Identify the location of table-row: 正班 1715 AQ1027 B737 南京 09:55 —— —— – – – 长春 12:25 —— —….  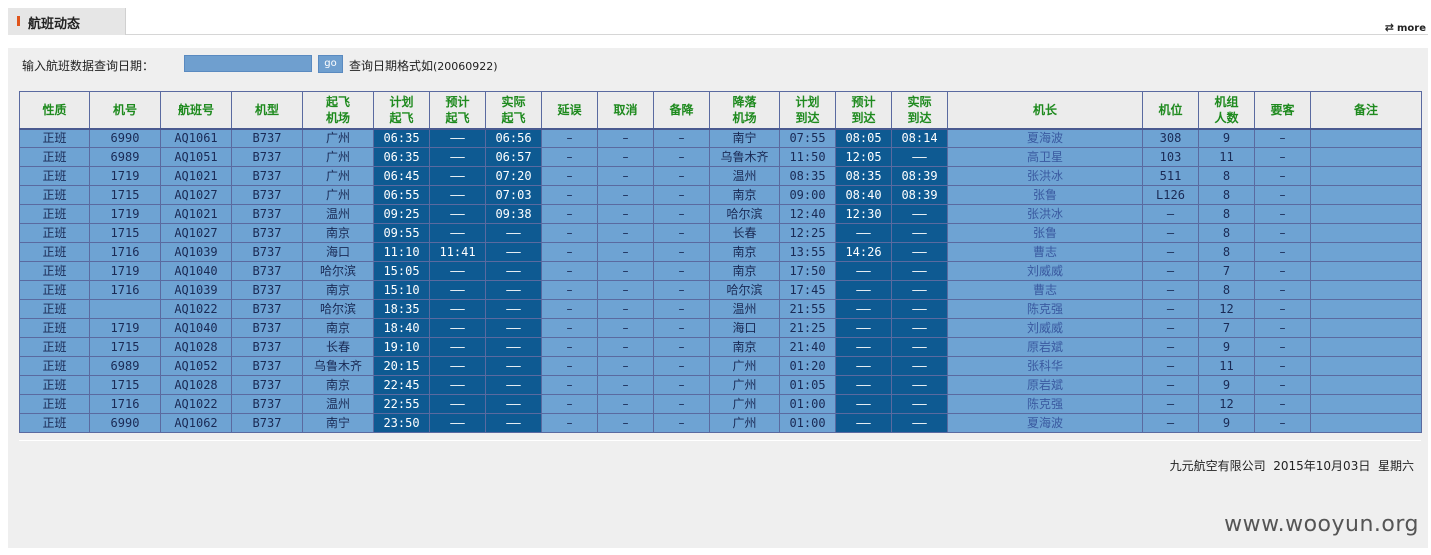
(720, 233).